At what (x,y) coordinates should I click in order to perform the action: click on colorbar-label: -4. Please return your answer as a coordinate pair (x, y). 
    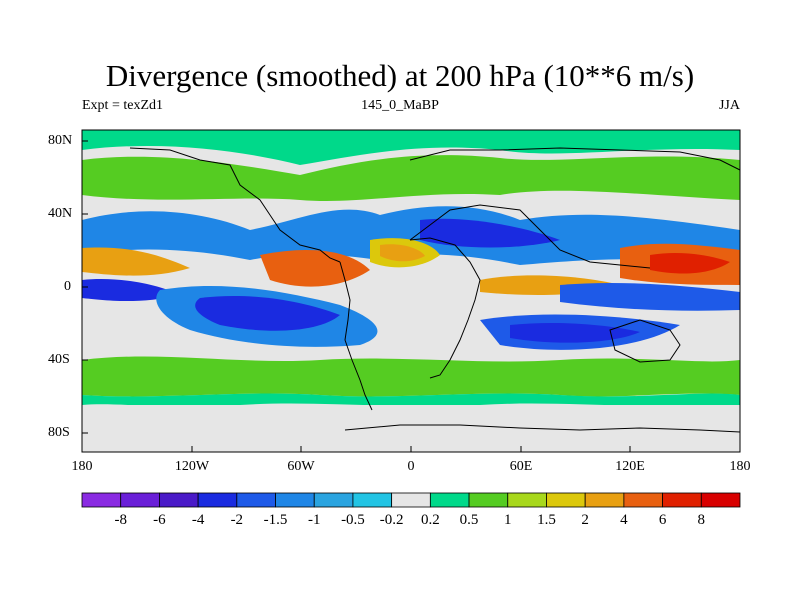
    Looking at the image, I should click on (198, 520).